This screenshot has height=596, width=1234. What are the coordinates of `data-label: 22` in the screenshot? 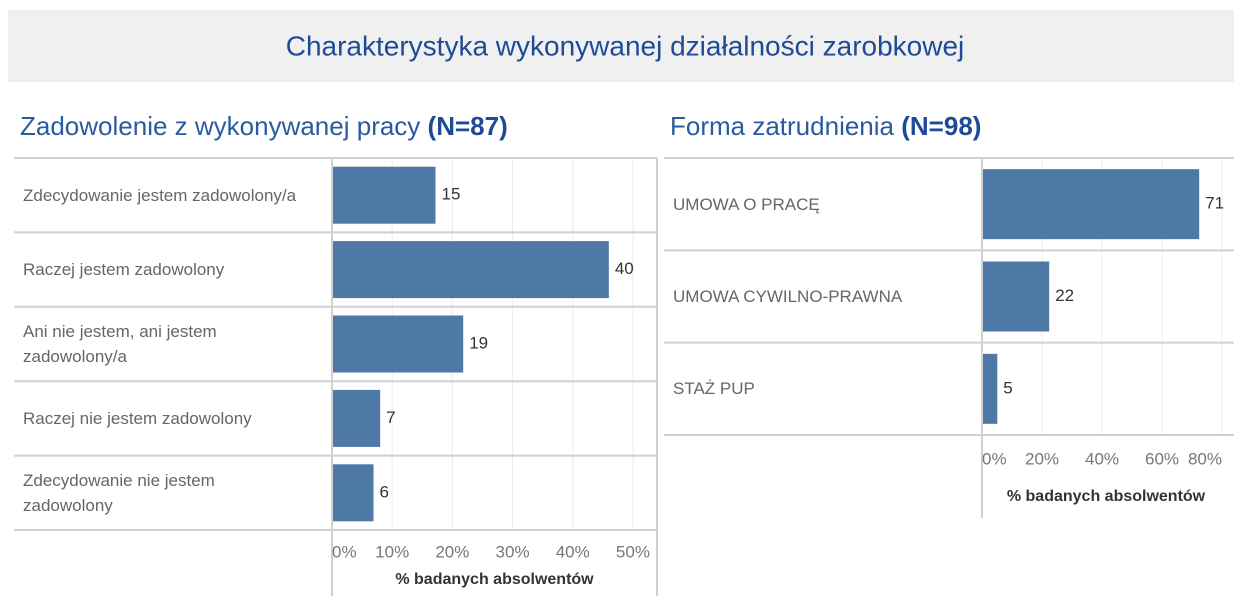 It's located at (1064, 295).